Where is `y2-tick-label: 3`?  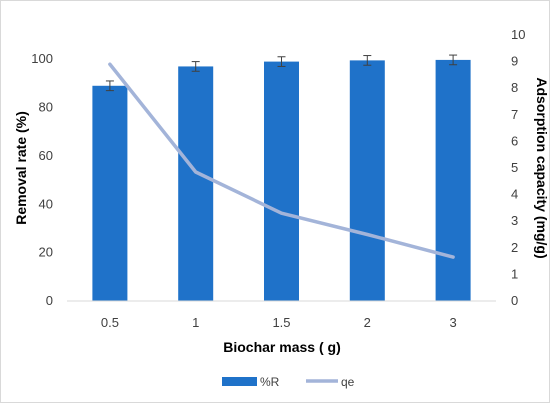 y2-tick-label: 3 is located at coordinates (514, 220).